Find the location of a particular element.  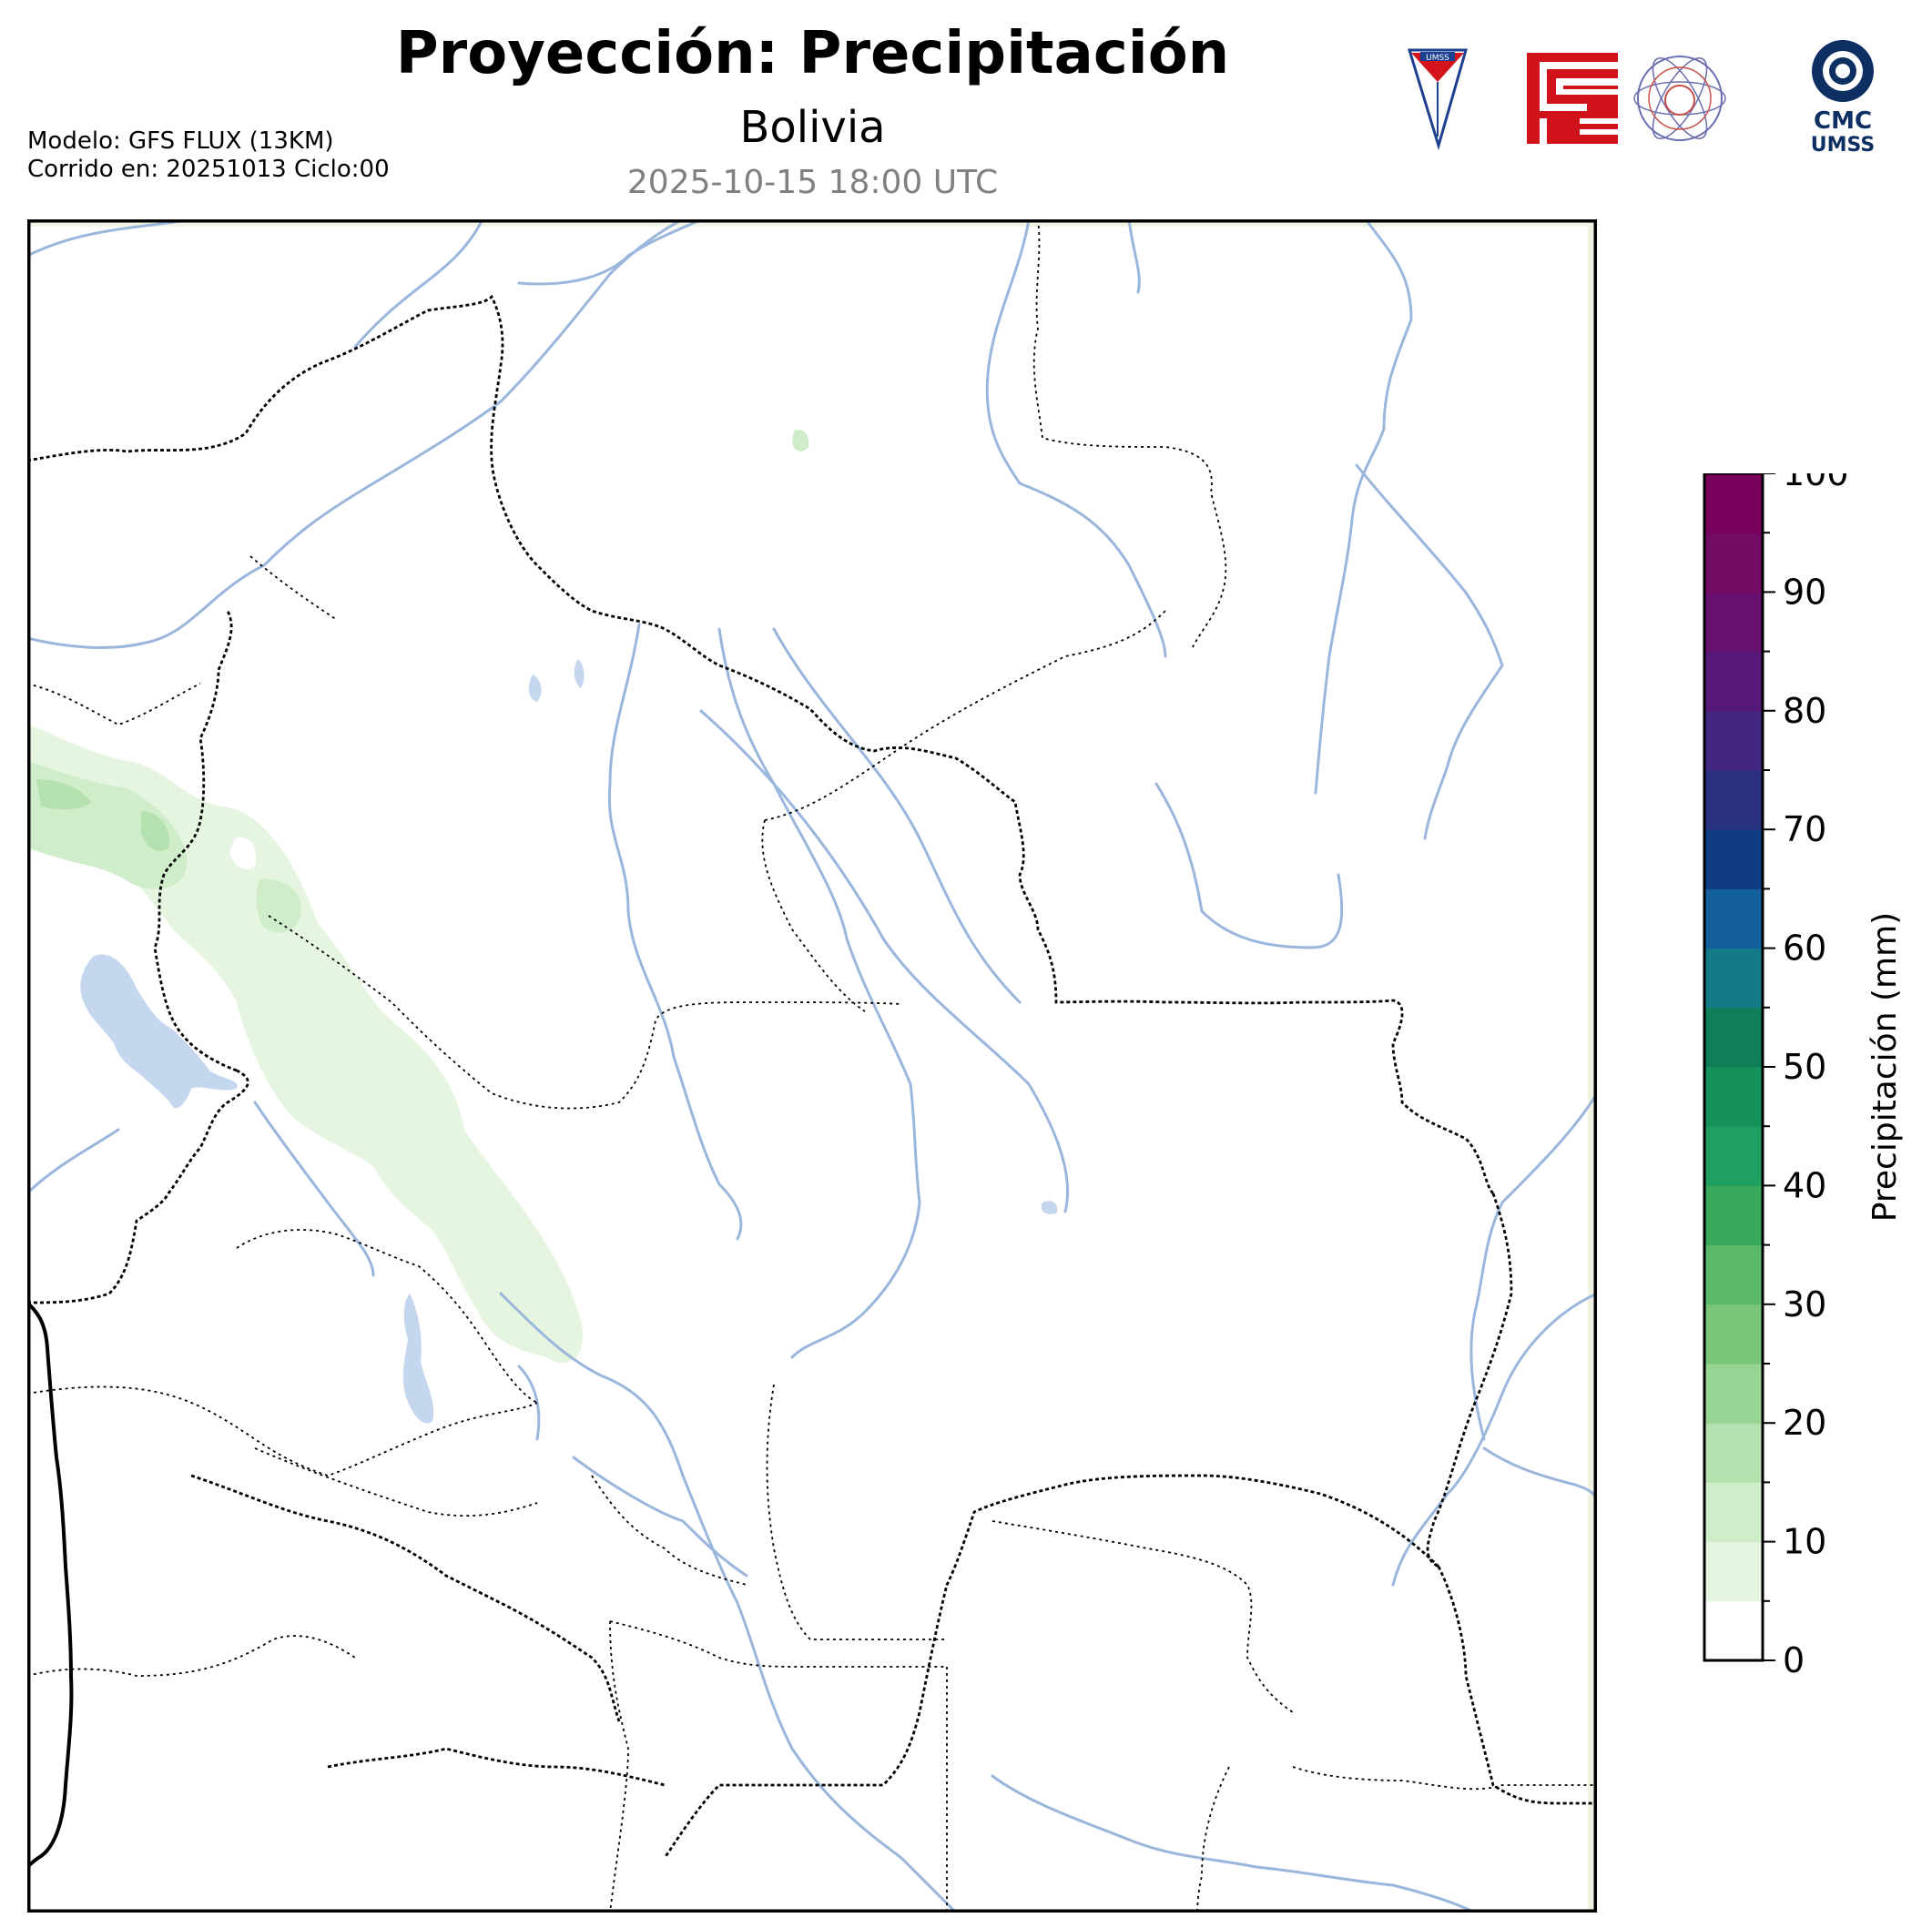

colorbar-tick-label: 20 is located at coordinates (1805, 1423).